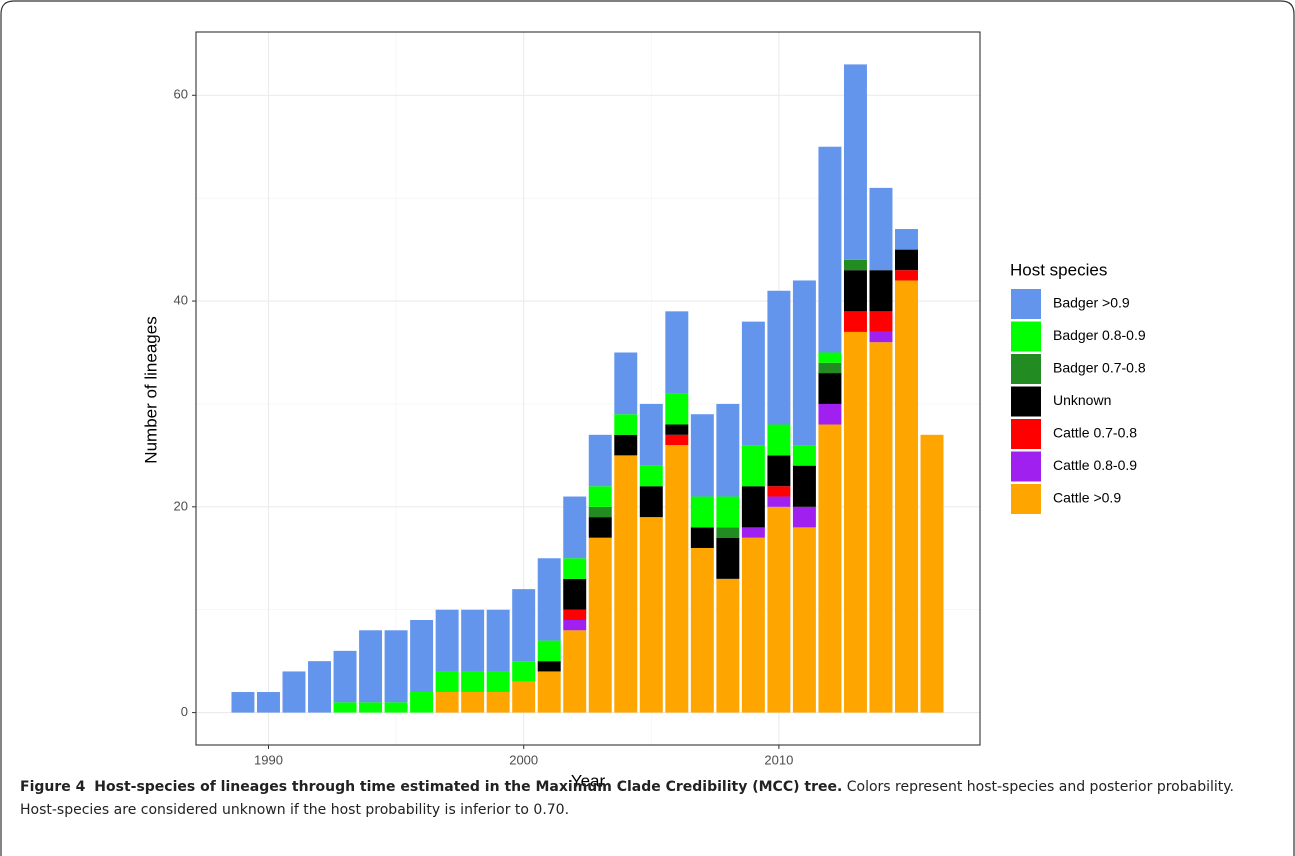 This screenshot has width=1295, height=856. What do you see at coordinates (1095, 433) in the screenshot?
I see `legend-label: Cattle 0.7-0.8` at bounding box center [1095, 433].